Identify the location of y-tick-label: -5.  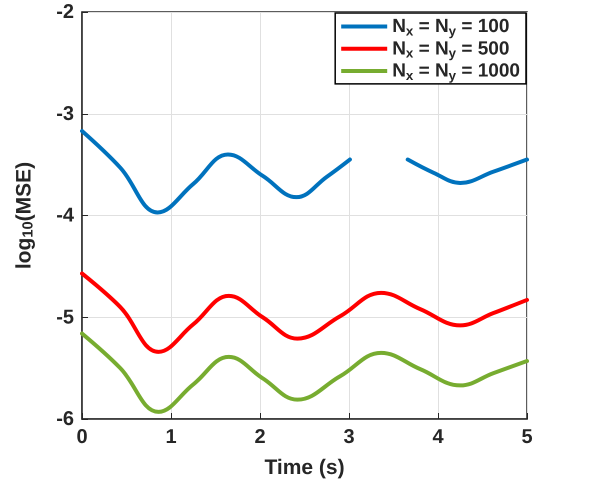
(65, 317).